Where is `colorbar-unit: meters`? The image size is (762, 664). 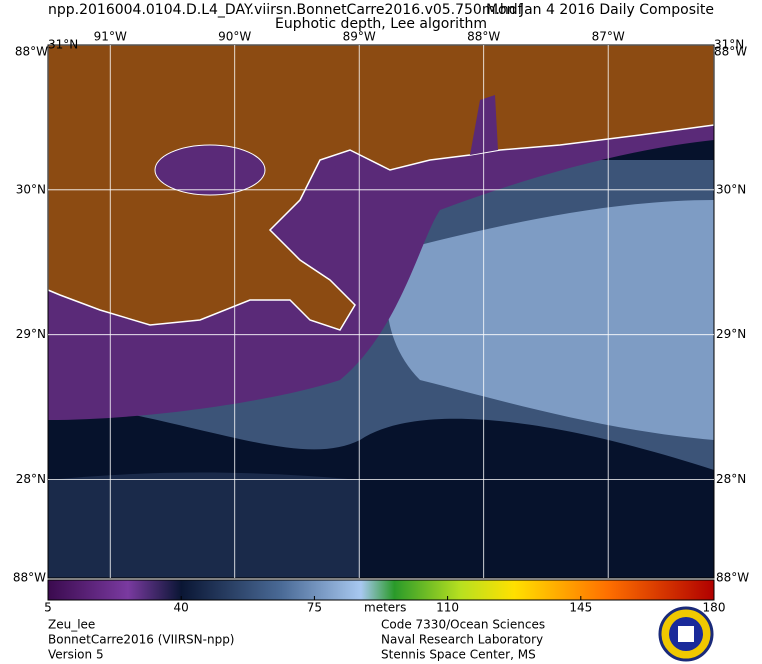 colorbar-unit: meters is located at coordinates (385, 608).